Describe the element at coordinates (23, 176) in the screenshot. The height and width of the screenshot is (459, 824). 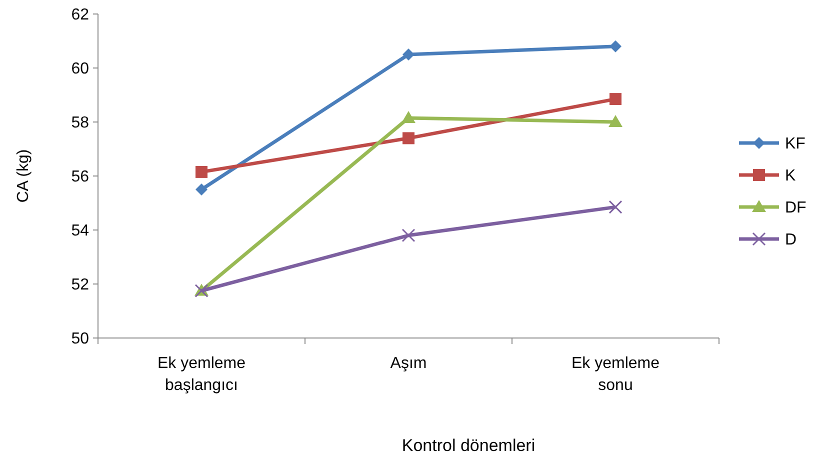
I see `y-axis-title: CA (kg)` at that location.